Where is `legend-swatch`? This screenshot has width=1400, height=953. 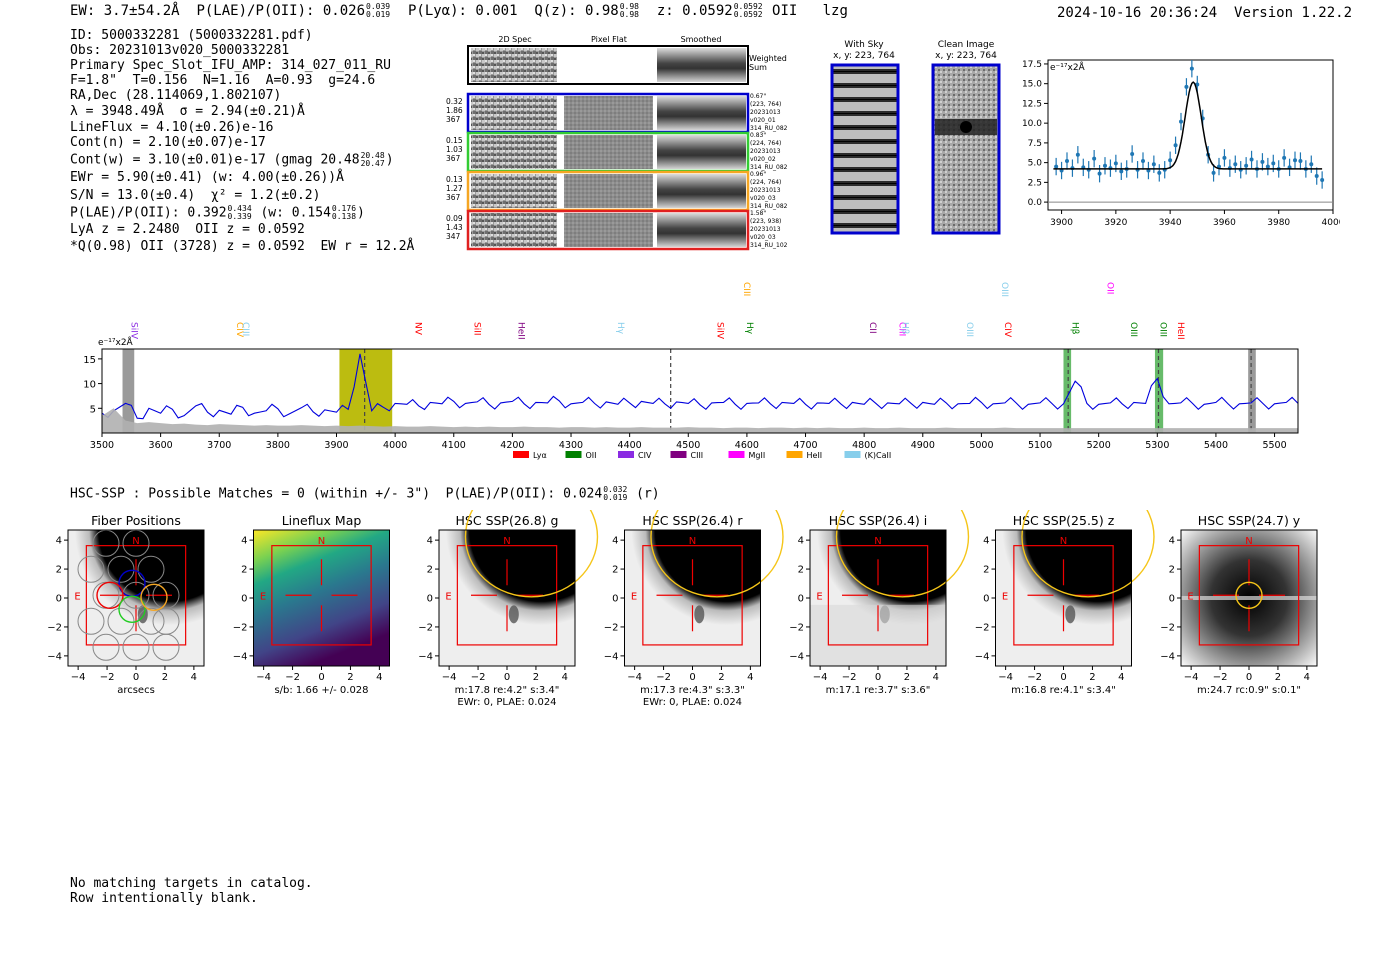 legend-swatch is located at coordinates (626, 454).